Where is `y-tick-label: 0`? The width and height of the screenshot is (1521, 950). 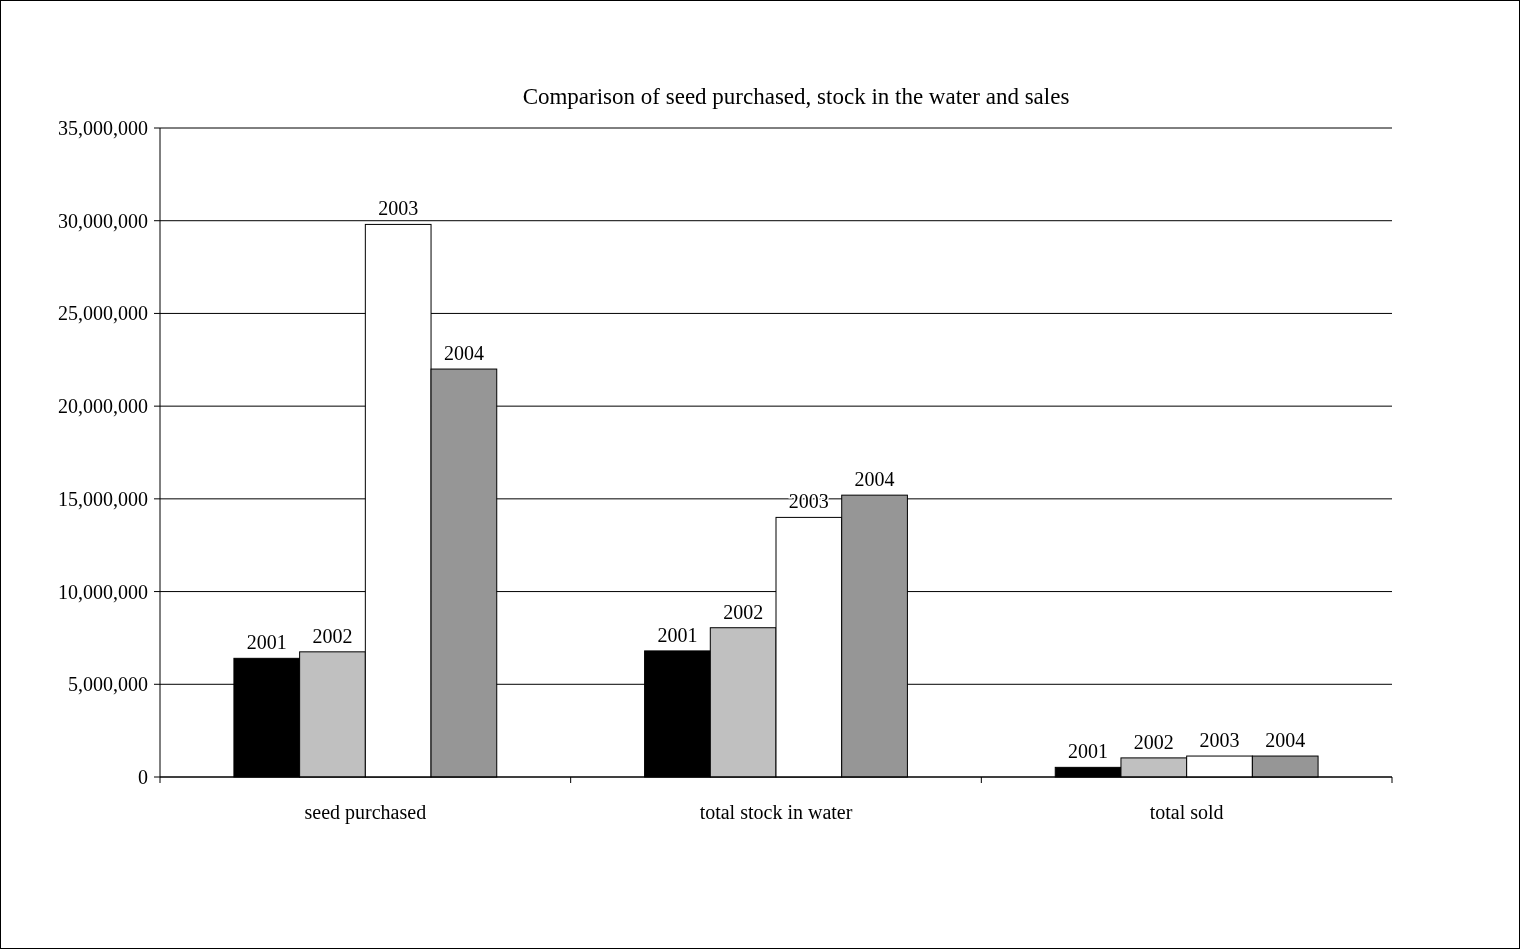
y-tick-label: 0 is located at coordinates (143, 777).